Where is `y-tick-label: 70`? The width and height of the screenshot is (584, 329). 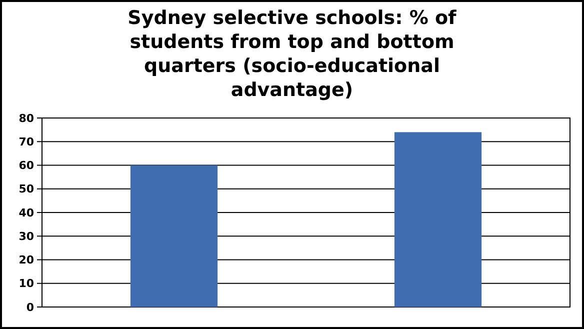
y-tick-label: 70 is located at coordinates (26, 141).